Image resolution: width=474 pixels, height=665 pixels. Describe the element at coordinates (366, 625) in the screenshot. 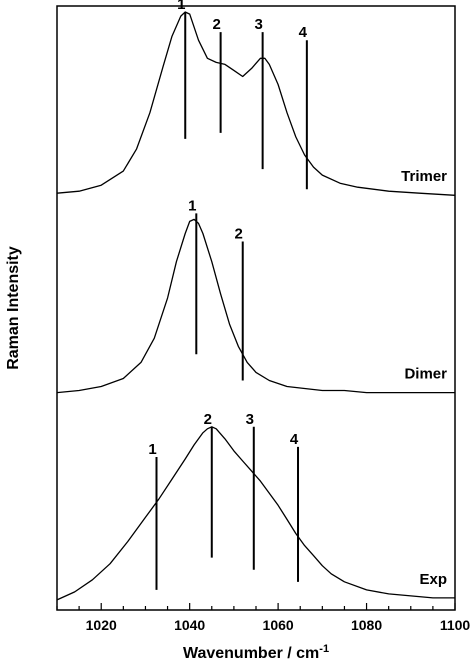

I see `x-tick-label: 1080` at that location.